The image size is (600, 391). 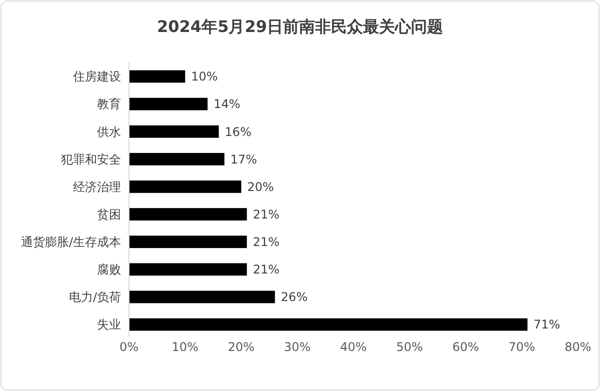 What do you see at coordinates (294, 297) in the screenshot?
I see `data-label: 26%` at bounding box center [294, 297].